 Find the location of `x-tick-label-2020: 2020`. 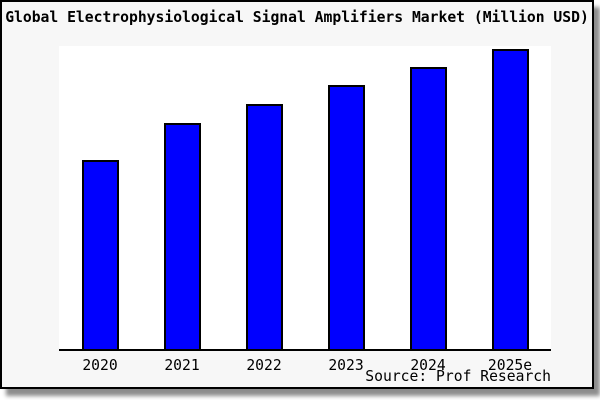

x-tick-label-2020: 2020 is located at coordinates (100, 365).